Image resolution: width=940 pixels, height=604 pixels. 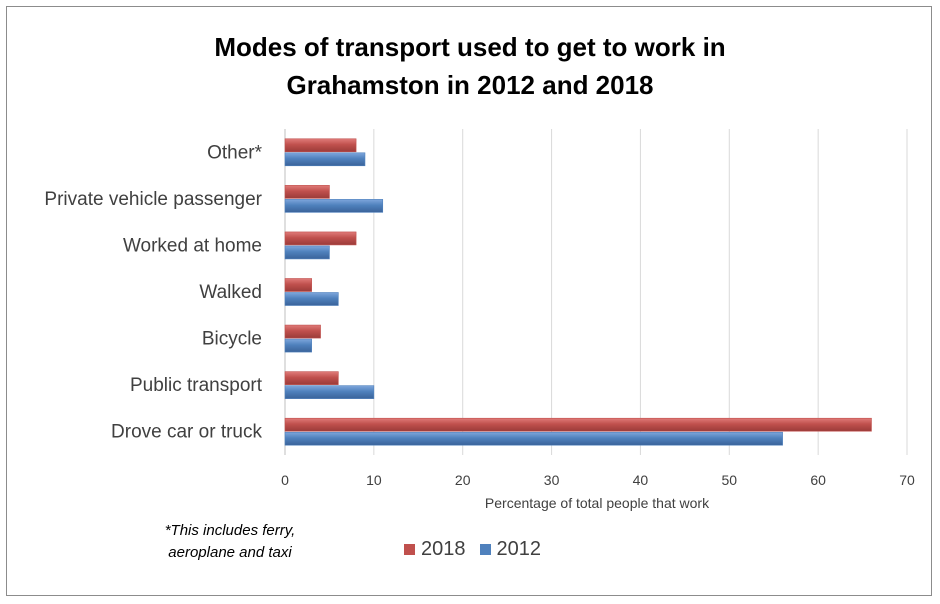 What do you see at coordinates (409, 549) in the screenshot?
I see `legend-swatch-2018` at bounding box center [409, 549].